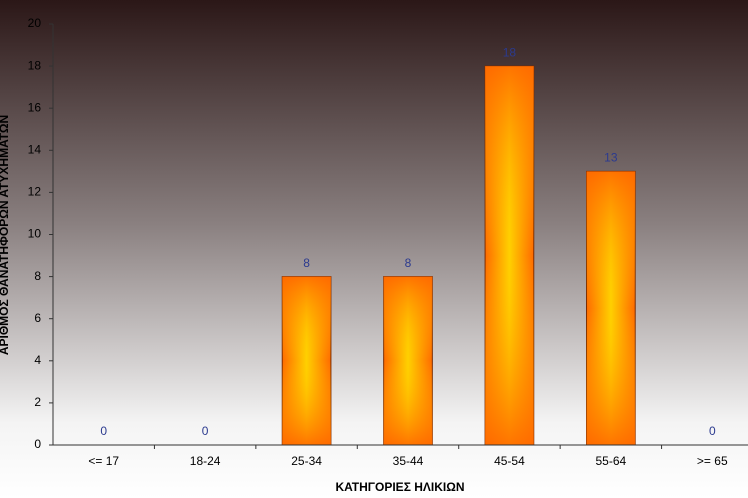 The height and width of the screenshot is (498, 748). I want to click on x-tick-label: >= 65, so click(712, 461).